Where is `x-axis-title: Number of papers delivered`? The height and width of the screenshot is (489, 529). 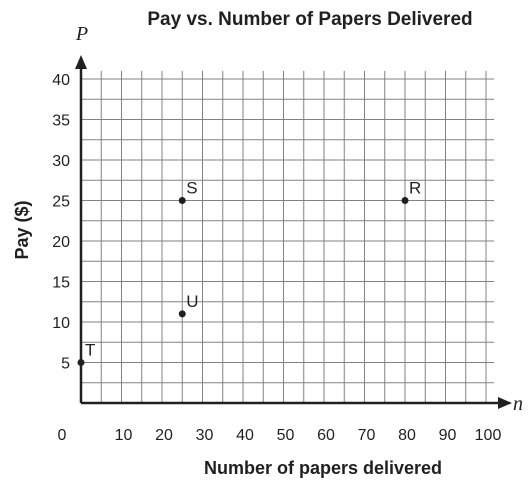
x-axis-title: Number of papers delivered is located at coordinates (323, 468).